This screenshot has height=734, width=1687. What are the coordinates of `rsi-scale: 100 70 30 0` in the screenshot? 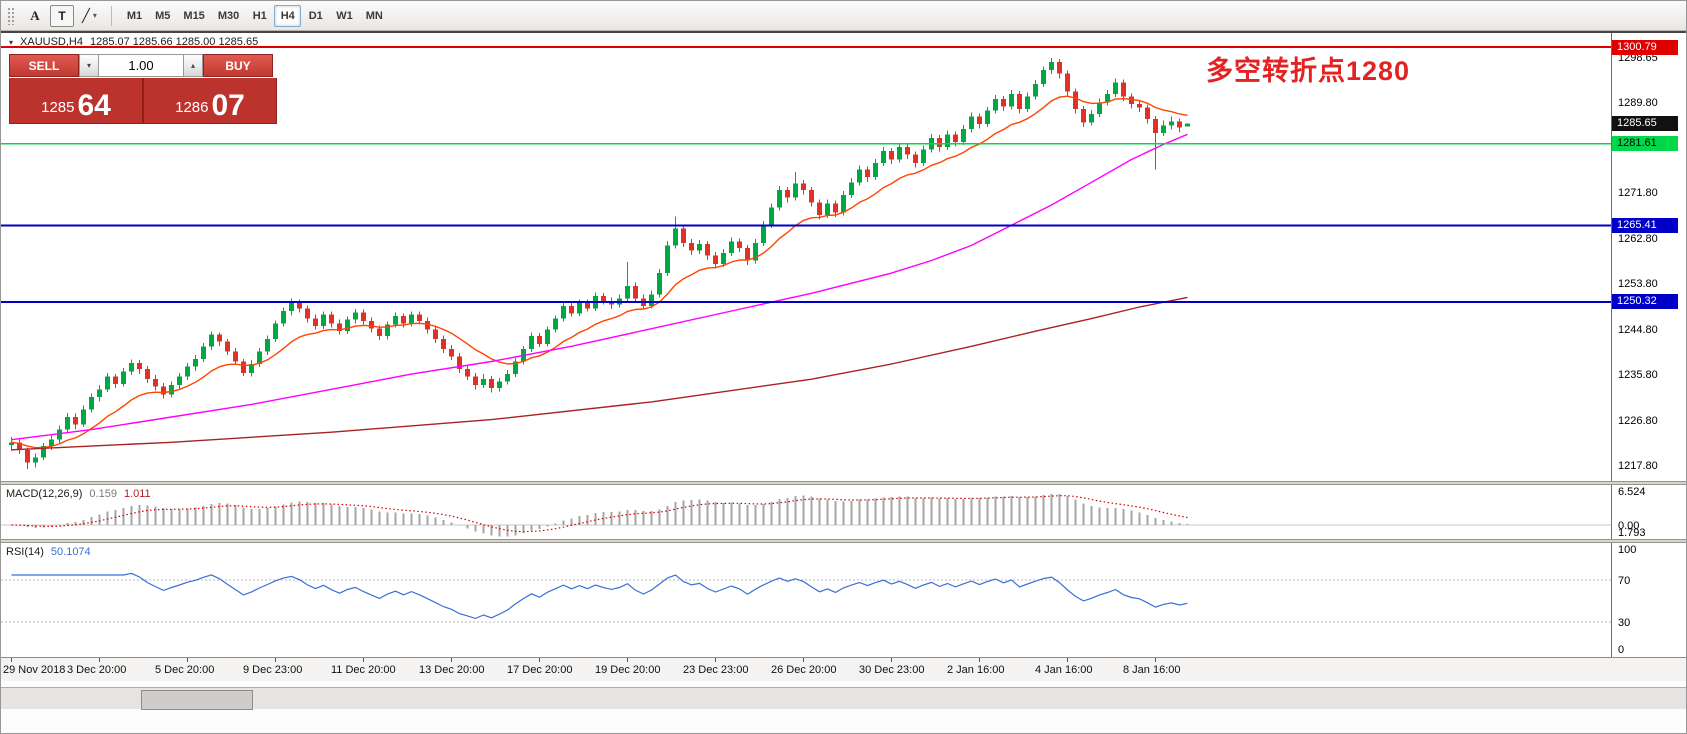 It's located at (1648, 600).